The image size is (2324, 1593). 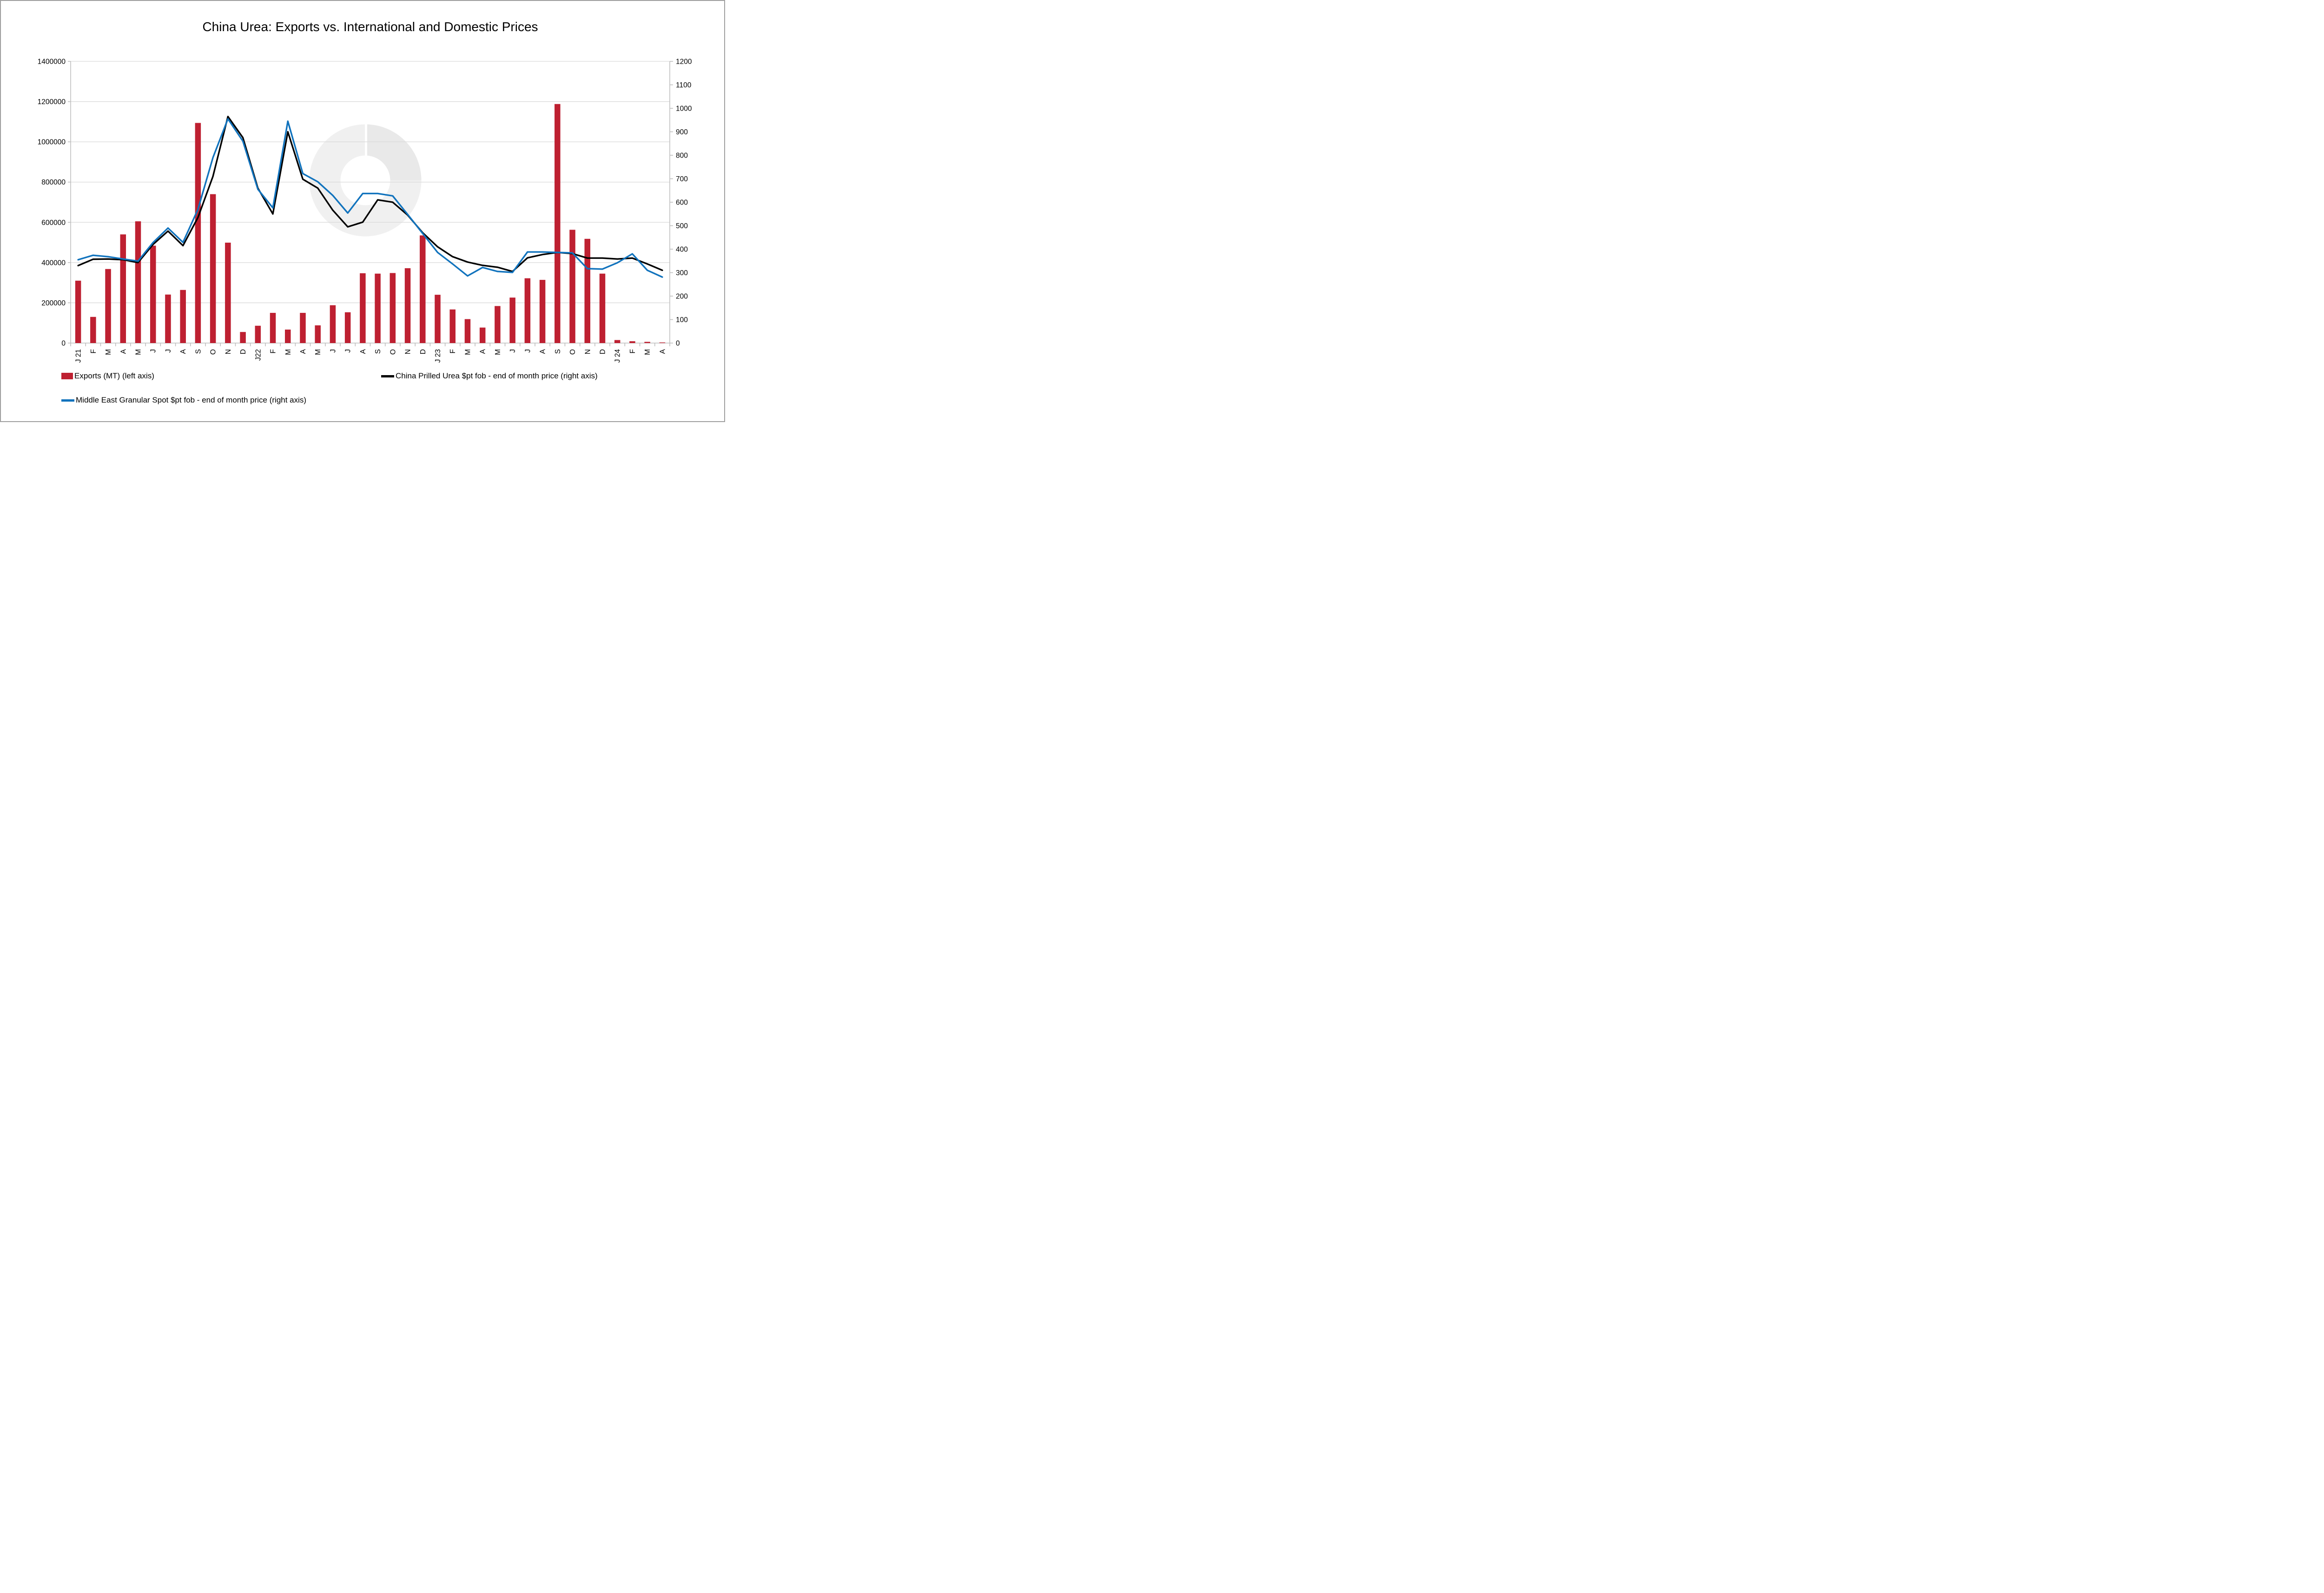 I want to click on svg-text: 800, so click(x=682, y=156).